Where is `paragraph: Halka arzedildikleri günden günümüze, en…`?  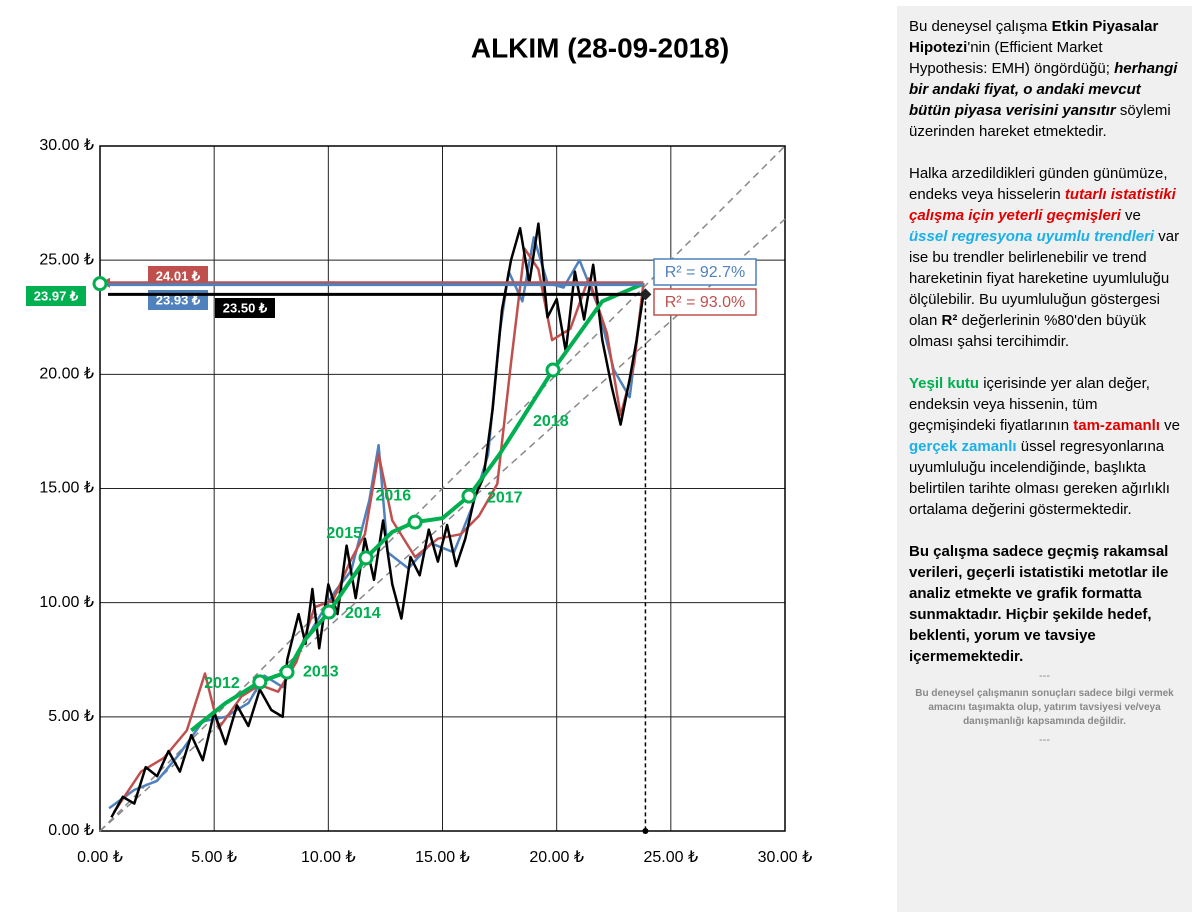 paragraph: Halka arzedildikleri günden günümüze, en… is located at coordinates (1044, 257).